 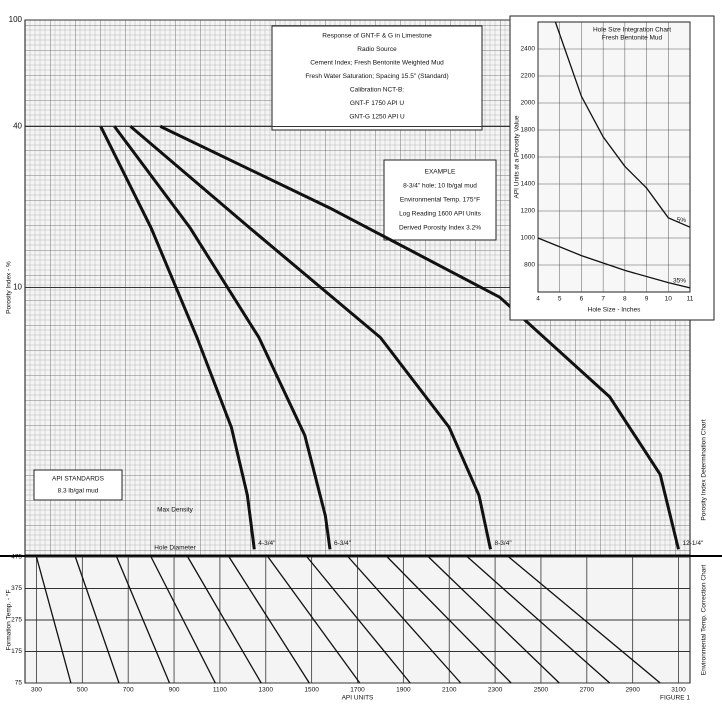 What do you see at coordinates (560, 299) in the screenshot?
I see `x-tick-label: 5` at bounding box center [560, 299].